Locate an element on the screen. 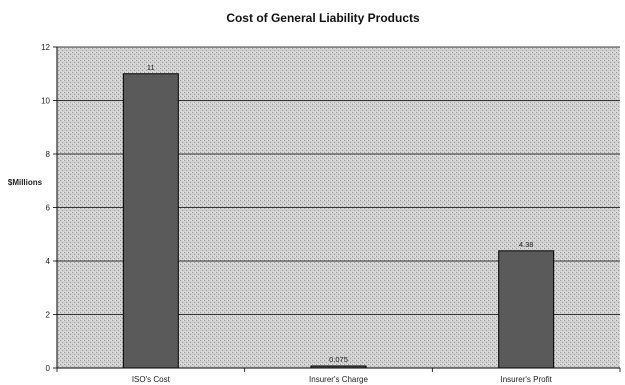  data-label: 11 is located at coordinates (151, 67).